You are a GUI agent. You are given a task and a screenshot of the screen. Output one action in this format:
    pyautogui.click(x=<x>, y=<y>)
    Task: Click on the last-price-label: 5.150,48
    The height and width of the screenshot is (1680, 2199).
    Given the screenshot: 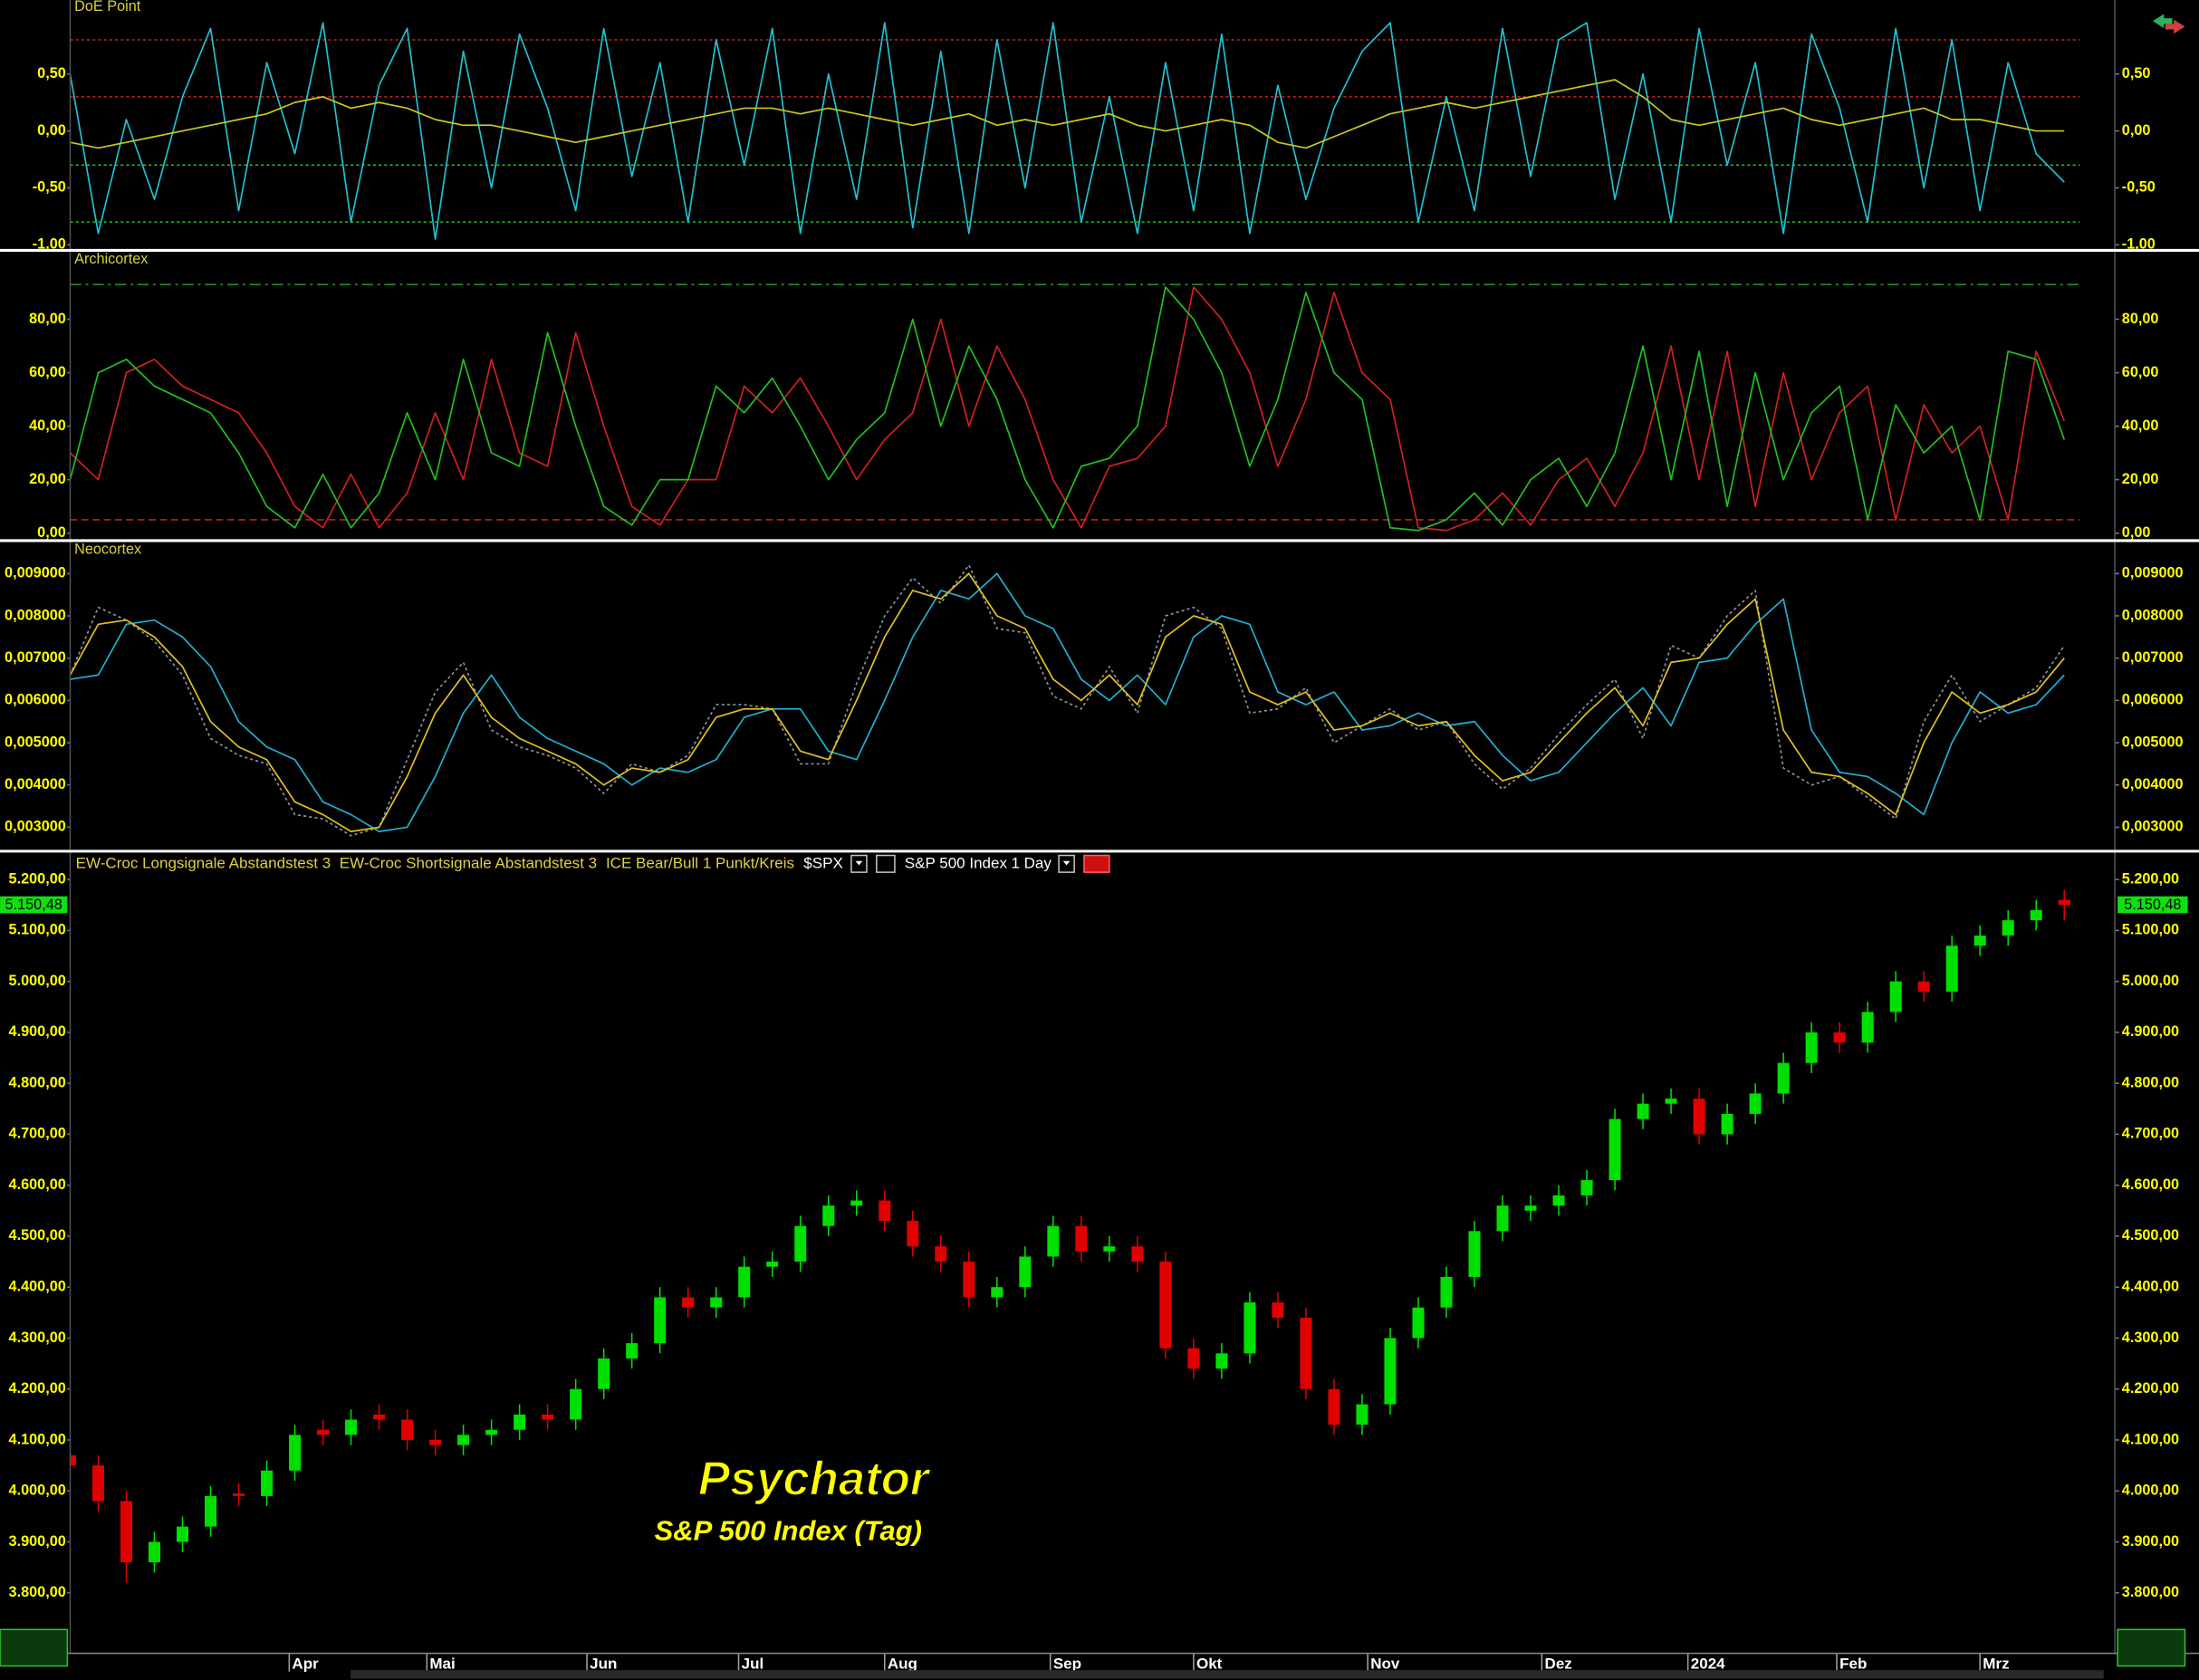 What is the action you would take?
    pyautogui.click(x=33, y=905)
    